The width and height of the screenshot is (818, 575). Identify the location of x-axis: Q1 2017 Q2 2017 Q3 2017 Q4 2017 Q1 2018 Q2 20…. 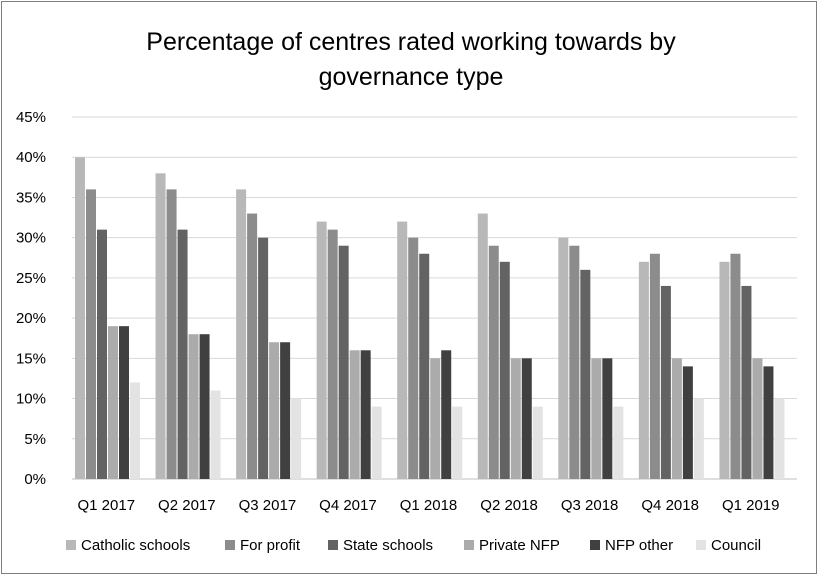
(429, 505).